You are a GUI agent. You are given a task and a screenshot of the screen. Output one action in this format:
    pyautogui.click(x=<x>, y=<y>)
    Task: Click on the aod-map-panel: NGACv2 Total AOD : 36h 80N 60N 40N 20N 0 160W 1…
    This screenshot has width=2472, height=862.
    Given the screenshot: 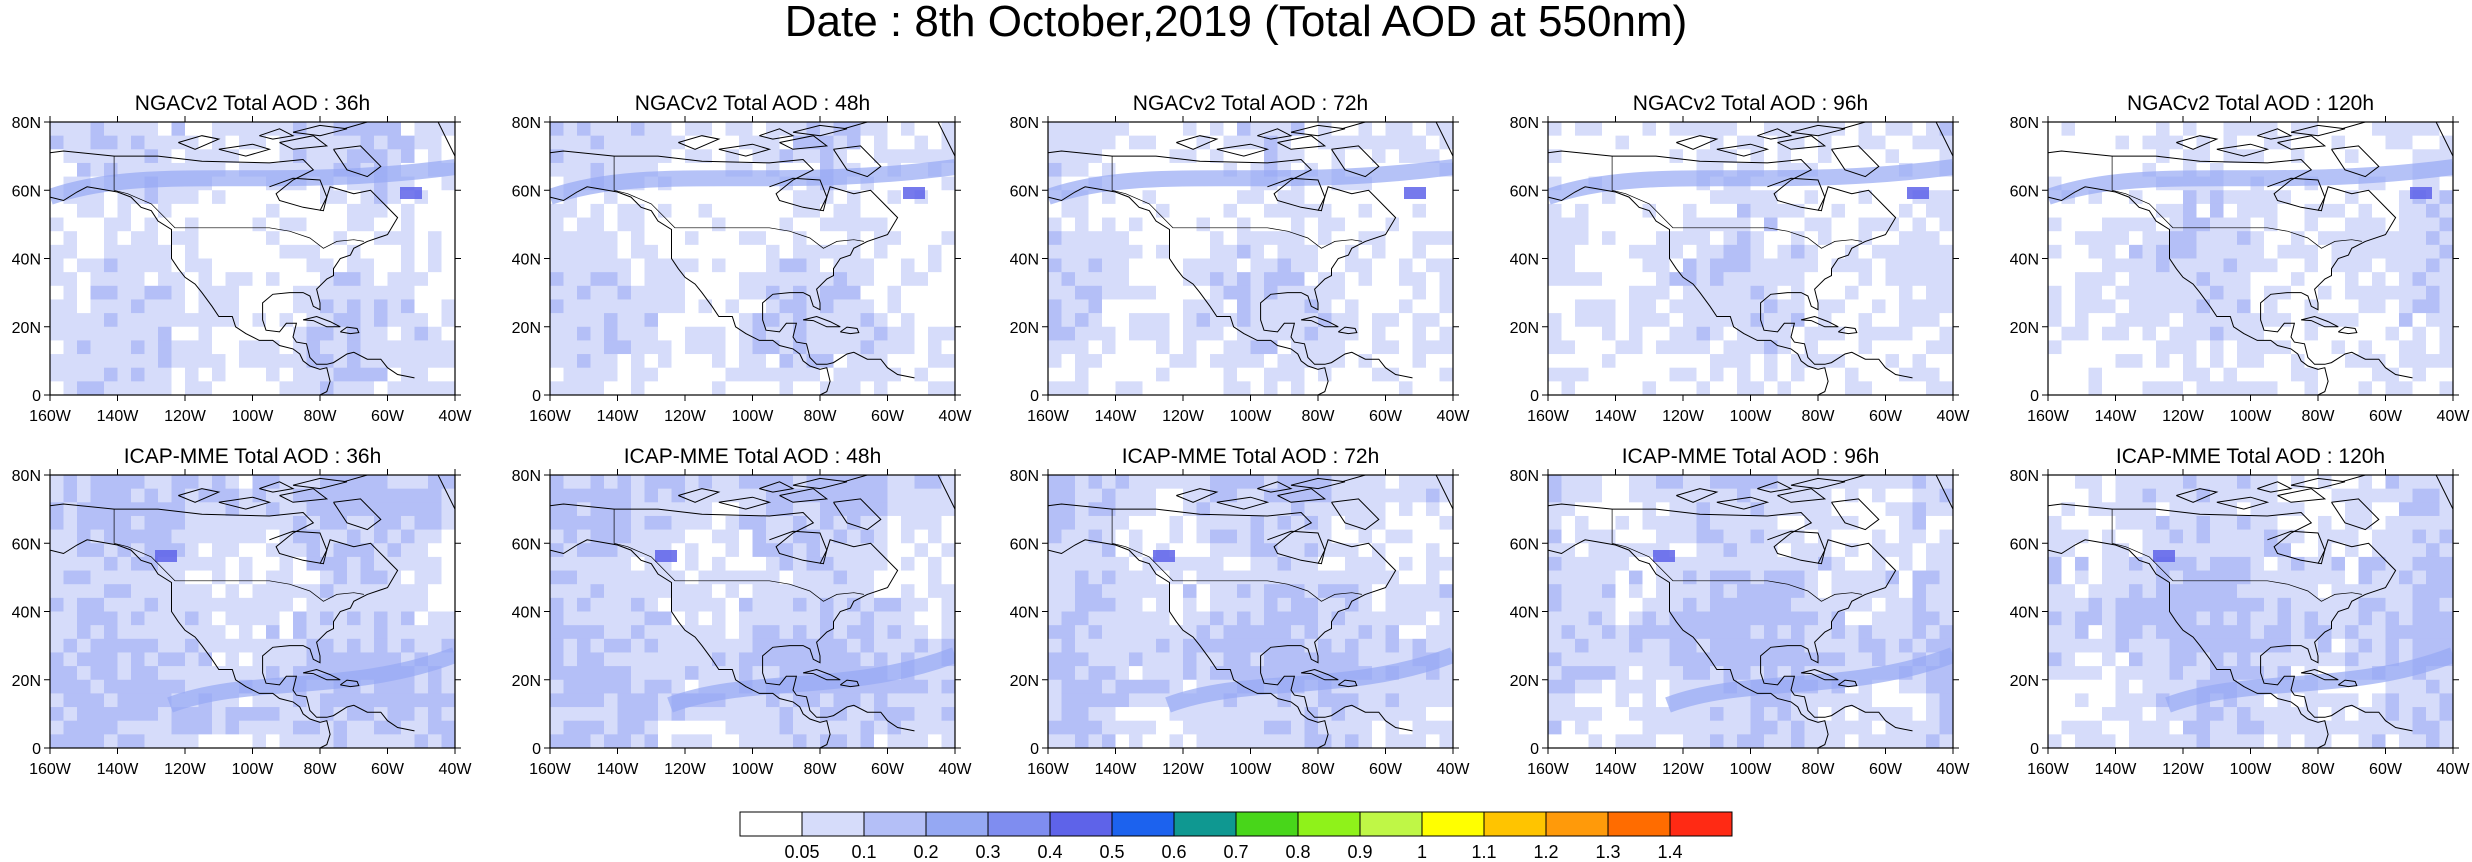 What is the action you would take?
    pyautogui.click(x=242, y=258)
    